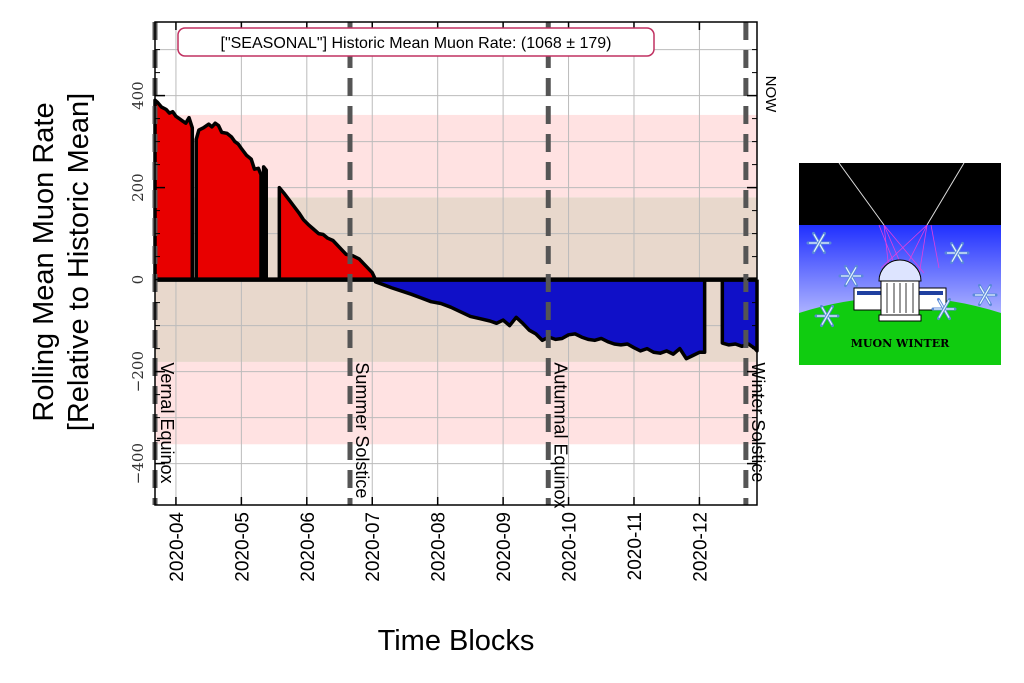 This screenshot has height=683, width=1024. I want to click on x-tick-label-4: 2020-08, so click(439, 547).